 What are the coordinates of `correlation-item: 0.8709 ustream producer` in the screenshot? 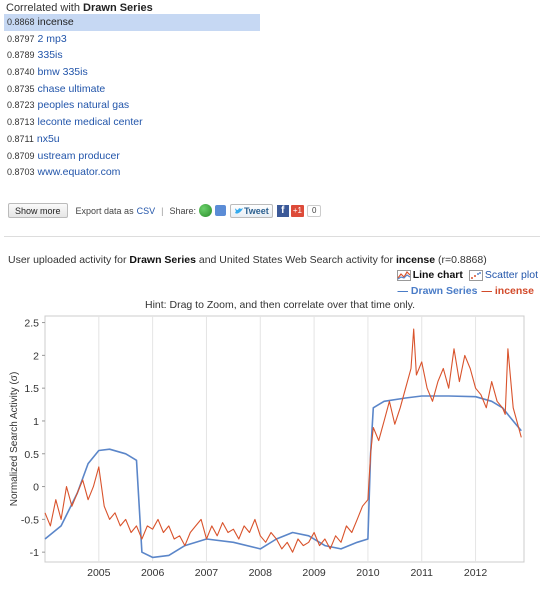 It's located at (132, 156).